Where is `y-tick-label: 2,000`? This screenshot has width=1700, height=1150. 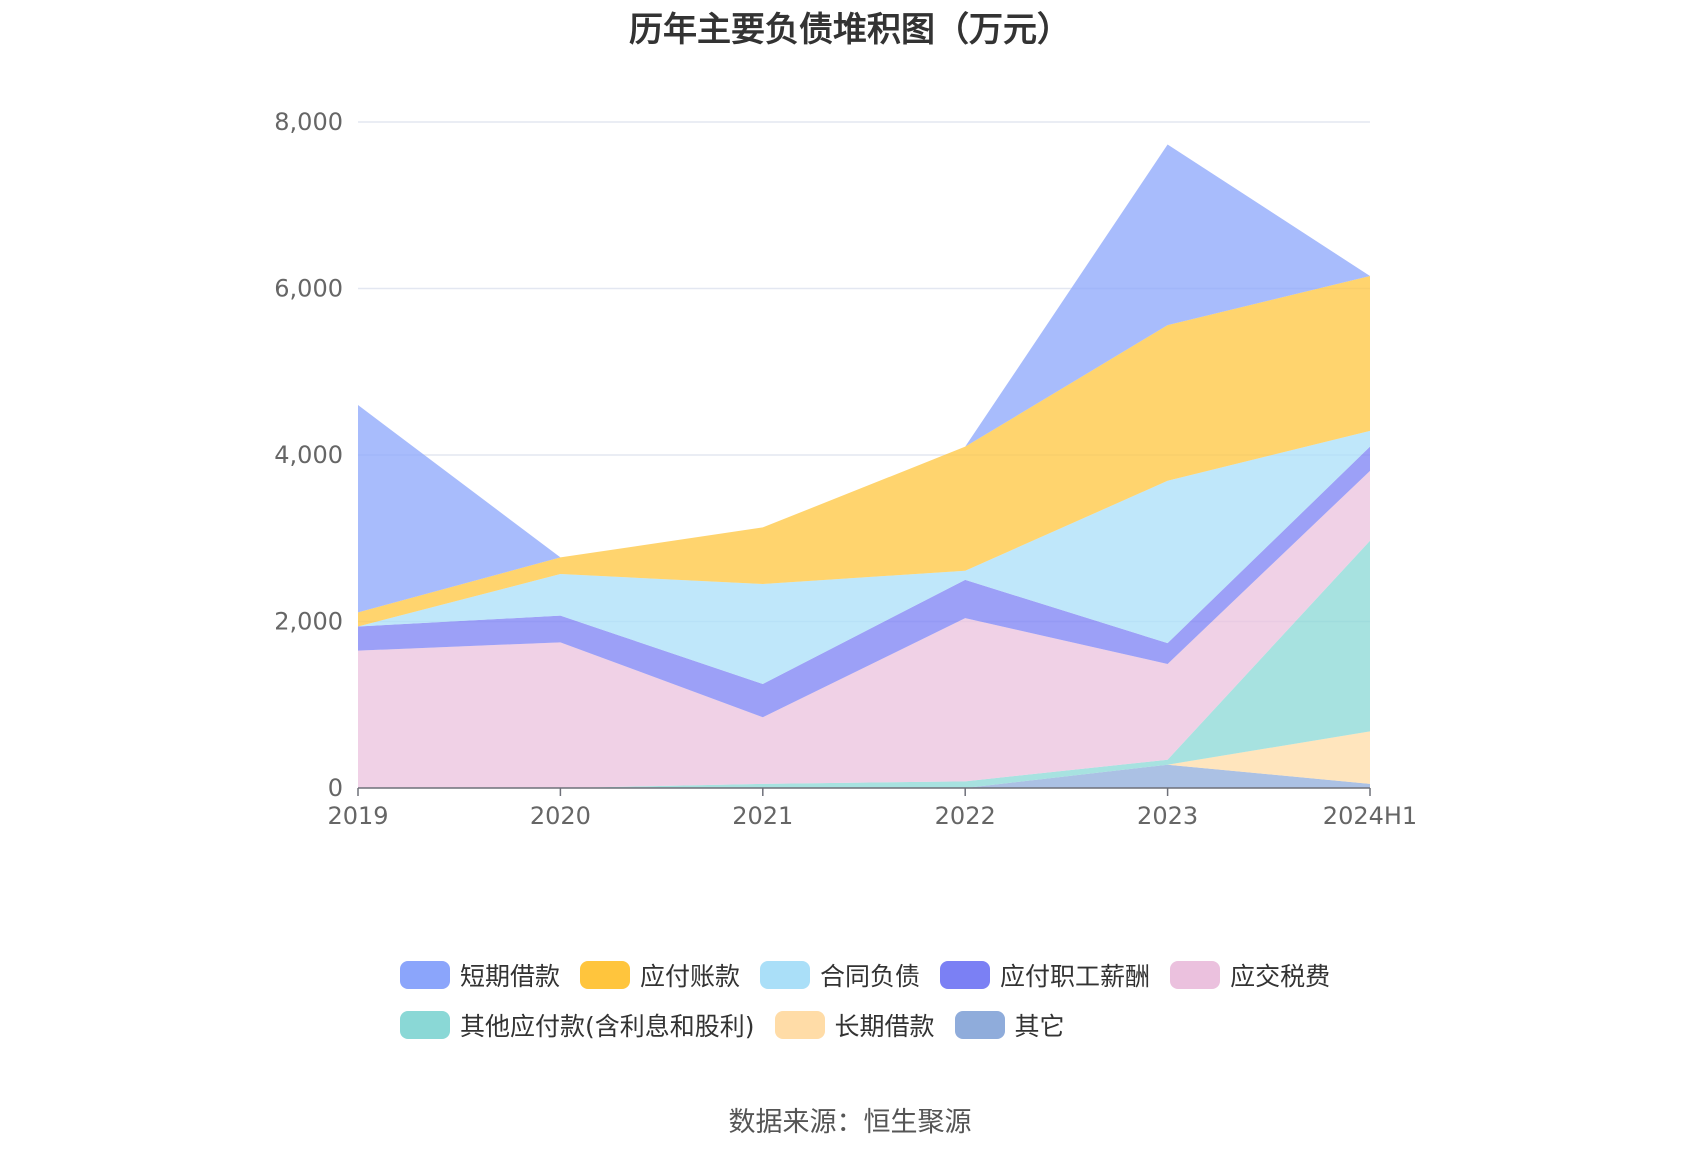 y-tick-label: 2,000 is located at coordinates (308, 622).